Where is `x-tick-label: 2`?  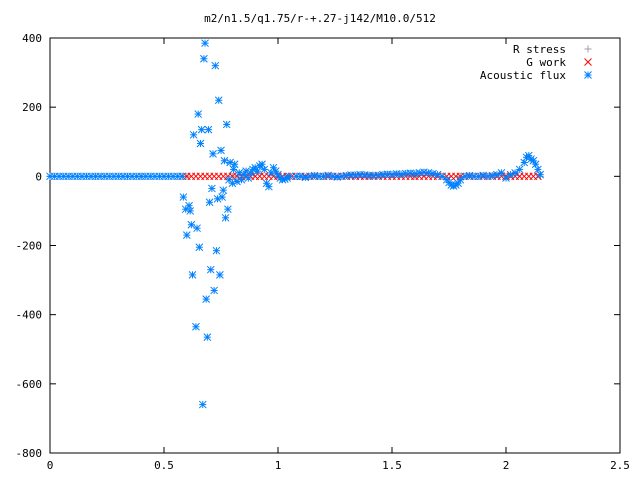 x-tick-label: 2 is located at coordinates (506, 465).